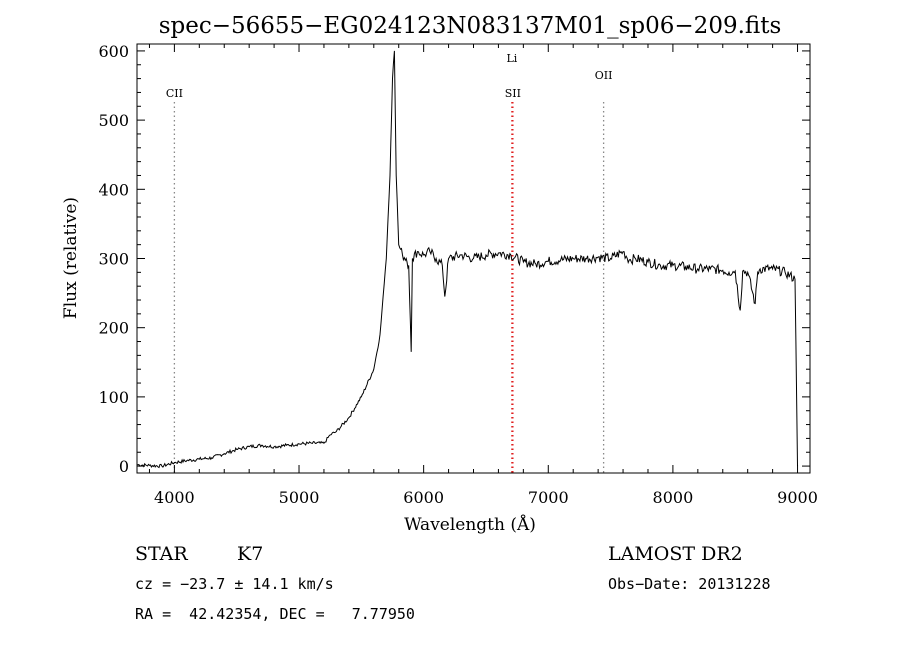  Describe the element at coordinates (174, 93) in the screenshot. I see `annotation-label-cii: CII` at that location.